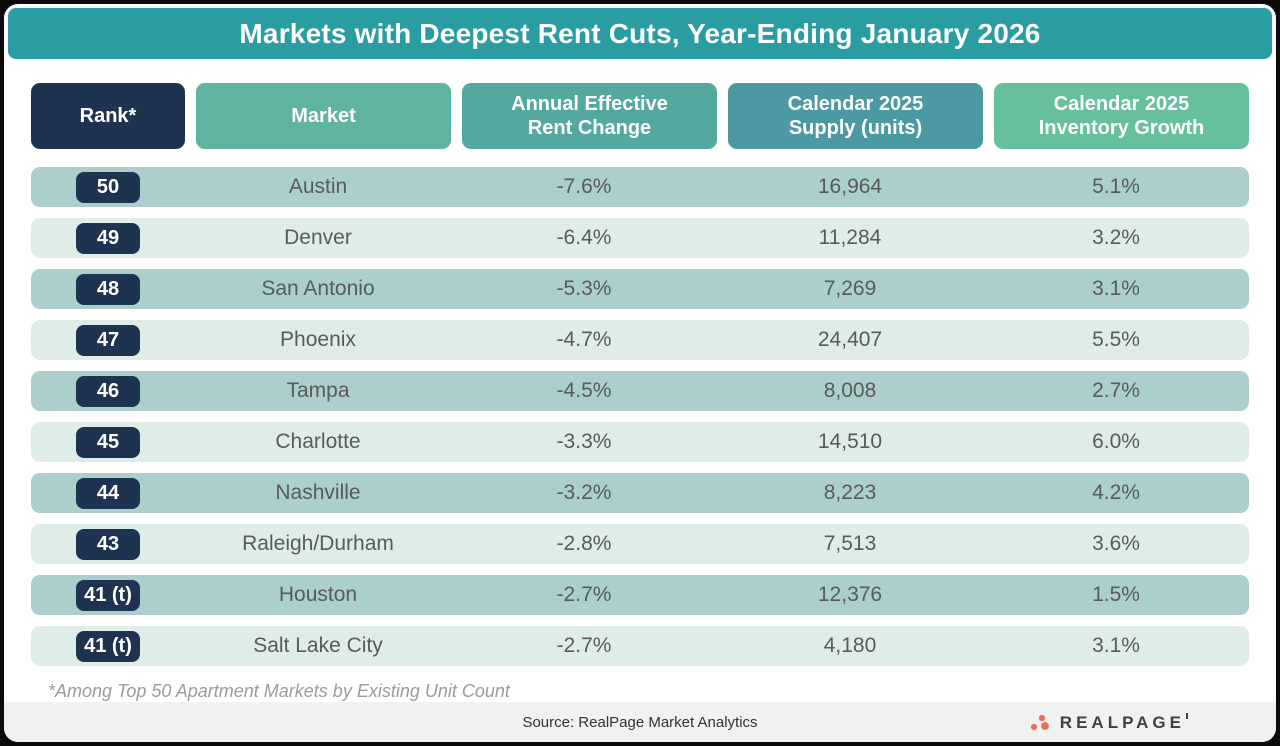  Describe the element at coordinates (1116, 238) in the screenshot. I see `inventory-growth-cell: 3.2%` at that location.